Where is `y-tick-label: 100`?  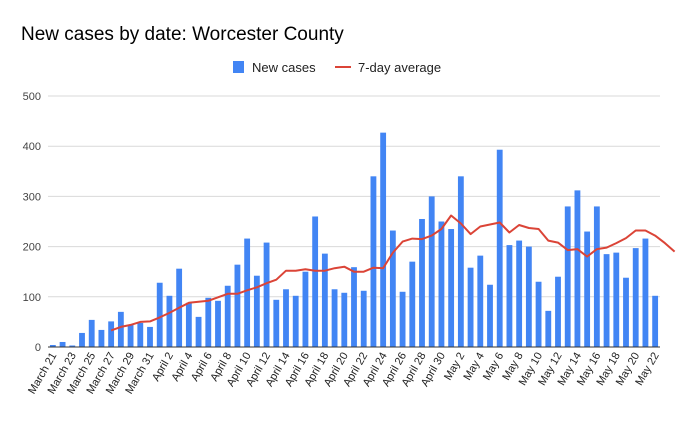 y-tick-label: 100 is located at coordinates (32, 298).